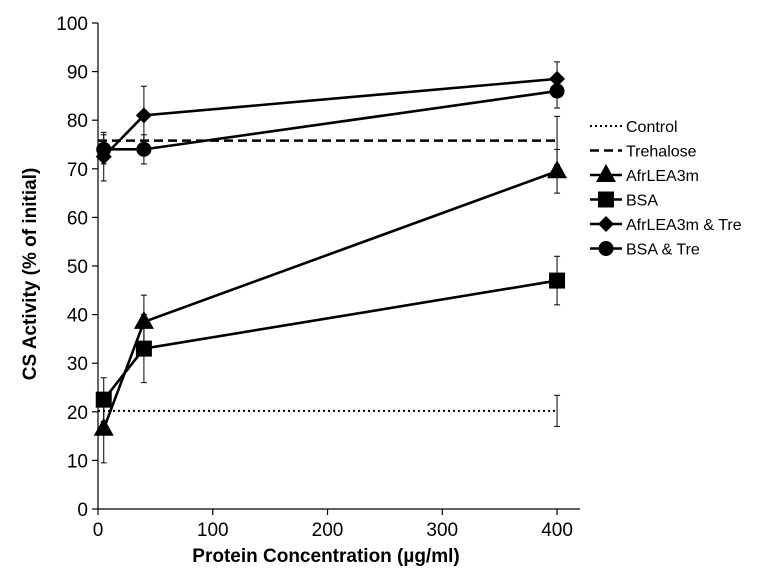 This screenshot has width=779, height=572. What do you see at coordinates (557, 530) in the screenshot?
I see `x-tick-label: 400` at bounding box center [557, 530].